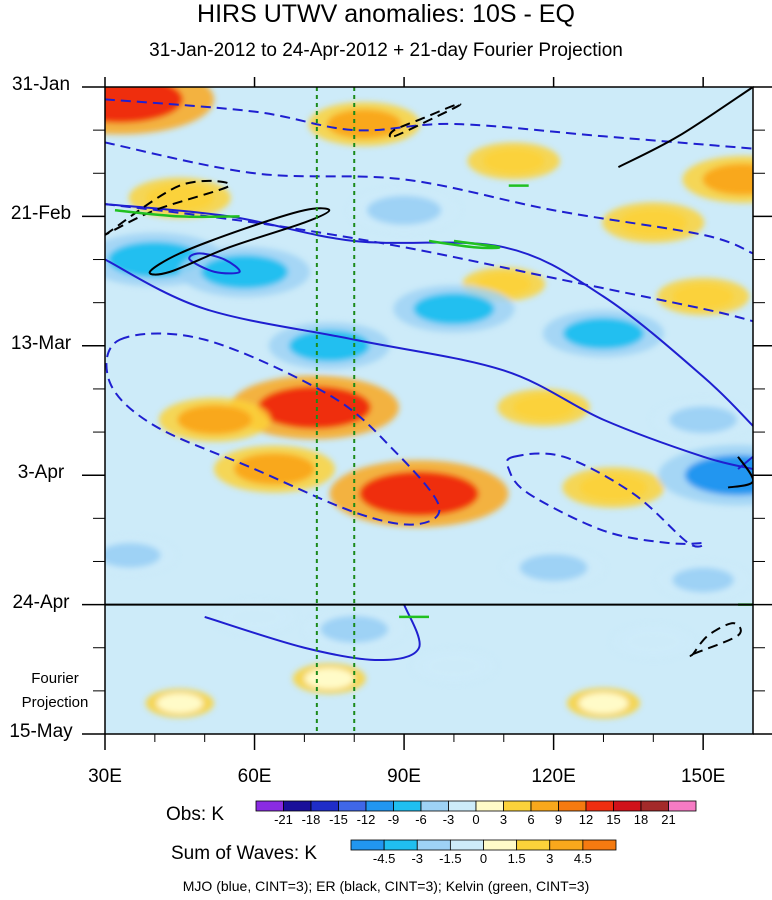  I want to click on colorbar-tick-label: -4.5, so click(384, 858).